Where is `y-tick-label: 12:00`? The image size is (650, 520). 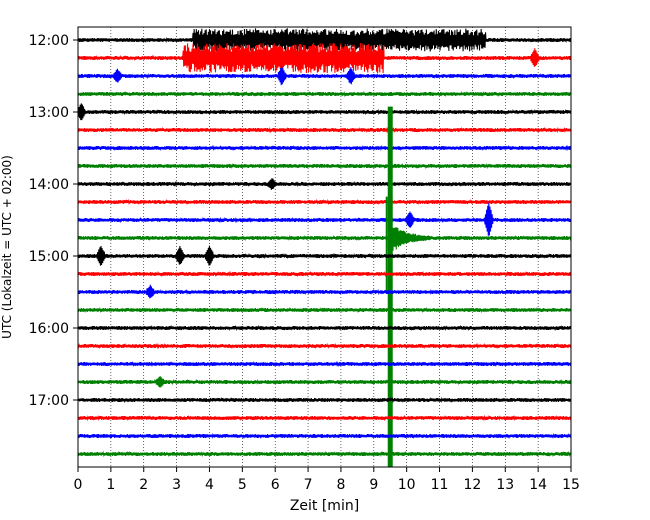
y-tick-label: 12:00 is located at coordinates (49, 41).